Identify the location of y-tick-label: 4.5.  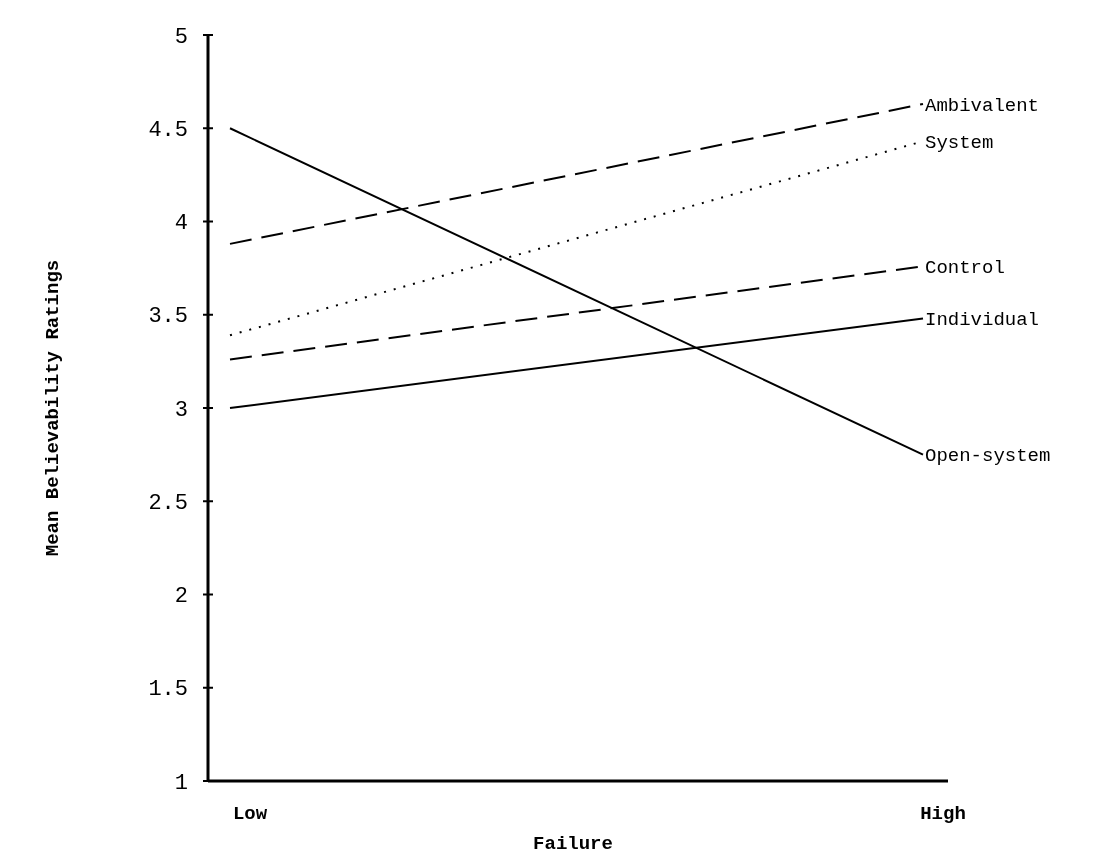
(168, 130).